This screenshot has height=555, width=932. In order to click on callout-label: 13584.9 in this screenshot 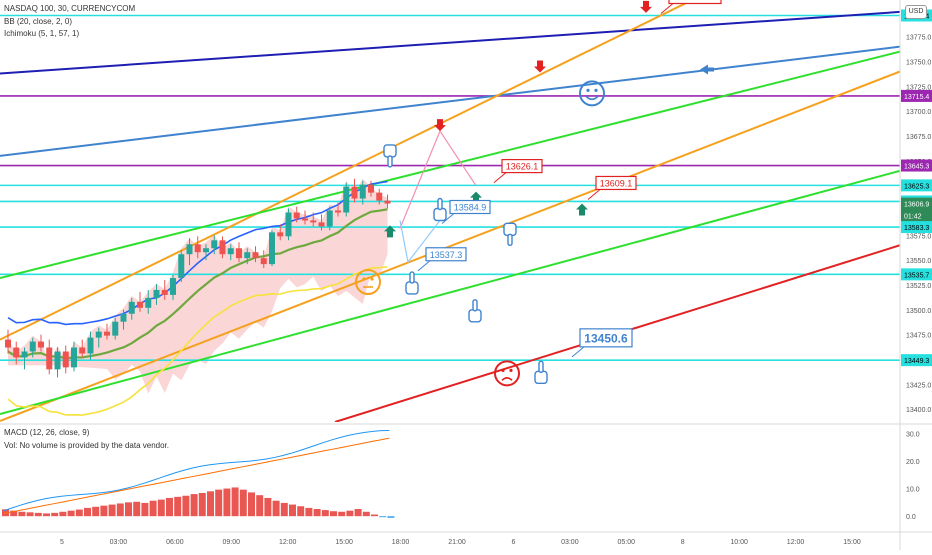, I will do `click(470, 207)`.